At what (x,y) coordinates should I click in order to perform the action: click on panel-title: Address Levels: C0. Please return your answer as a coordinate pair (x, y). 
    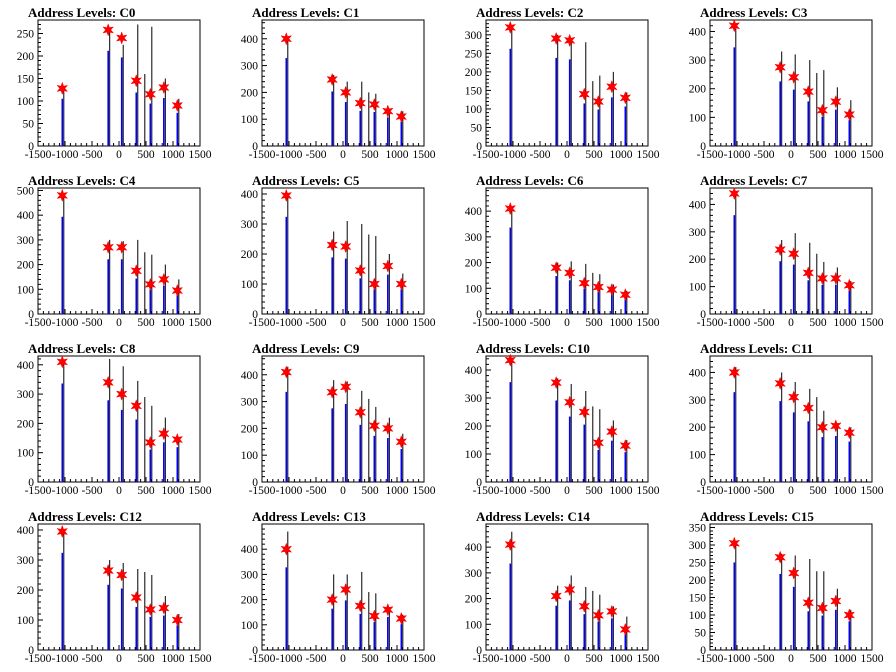
    Looking at the image, I should click on (81, 12).